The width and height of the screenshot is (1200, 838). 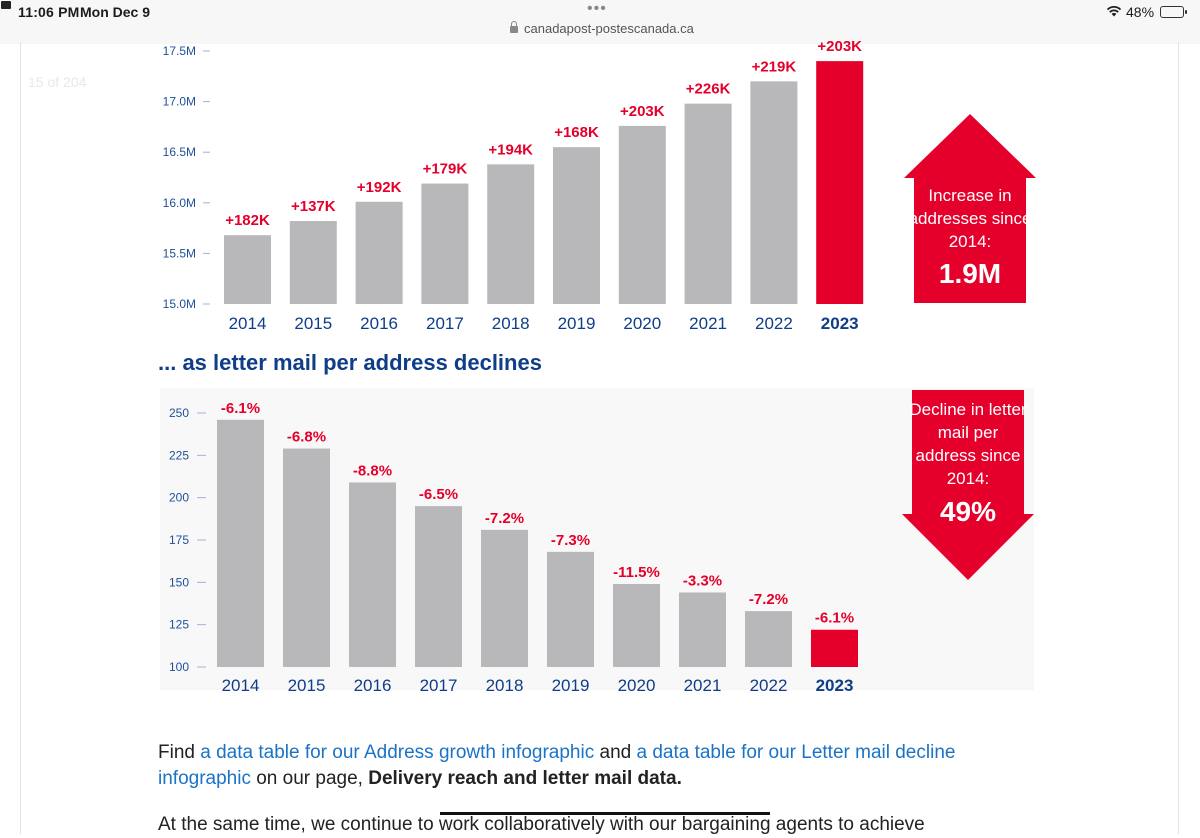 What do you see at coordinates (306, 437) in the screenshot?
I see `data-label-2015: -6.8%` at bounding box center [306, 437].